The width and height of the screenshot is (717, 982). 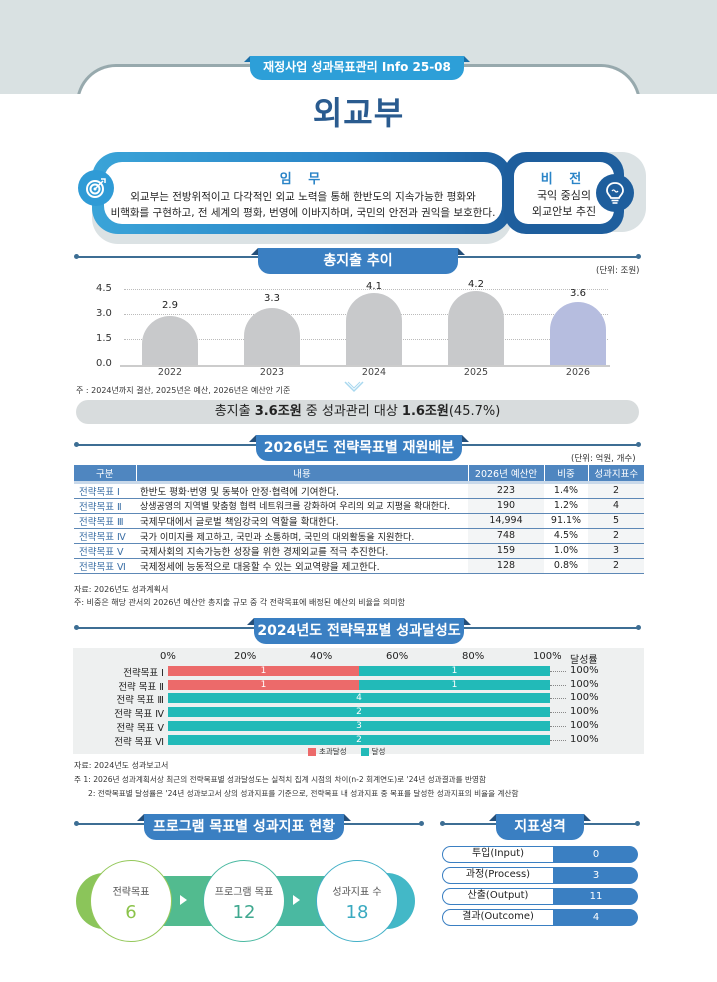 I want to click on chevron-down-icon, so click(x=354, y=387).